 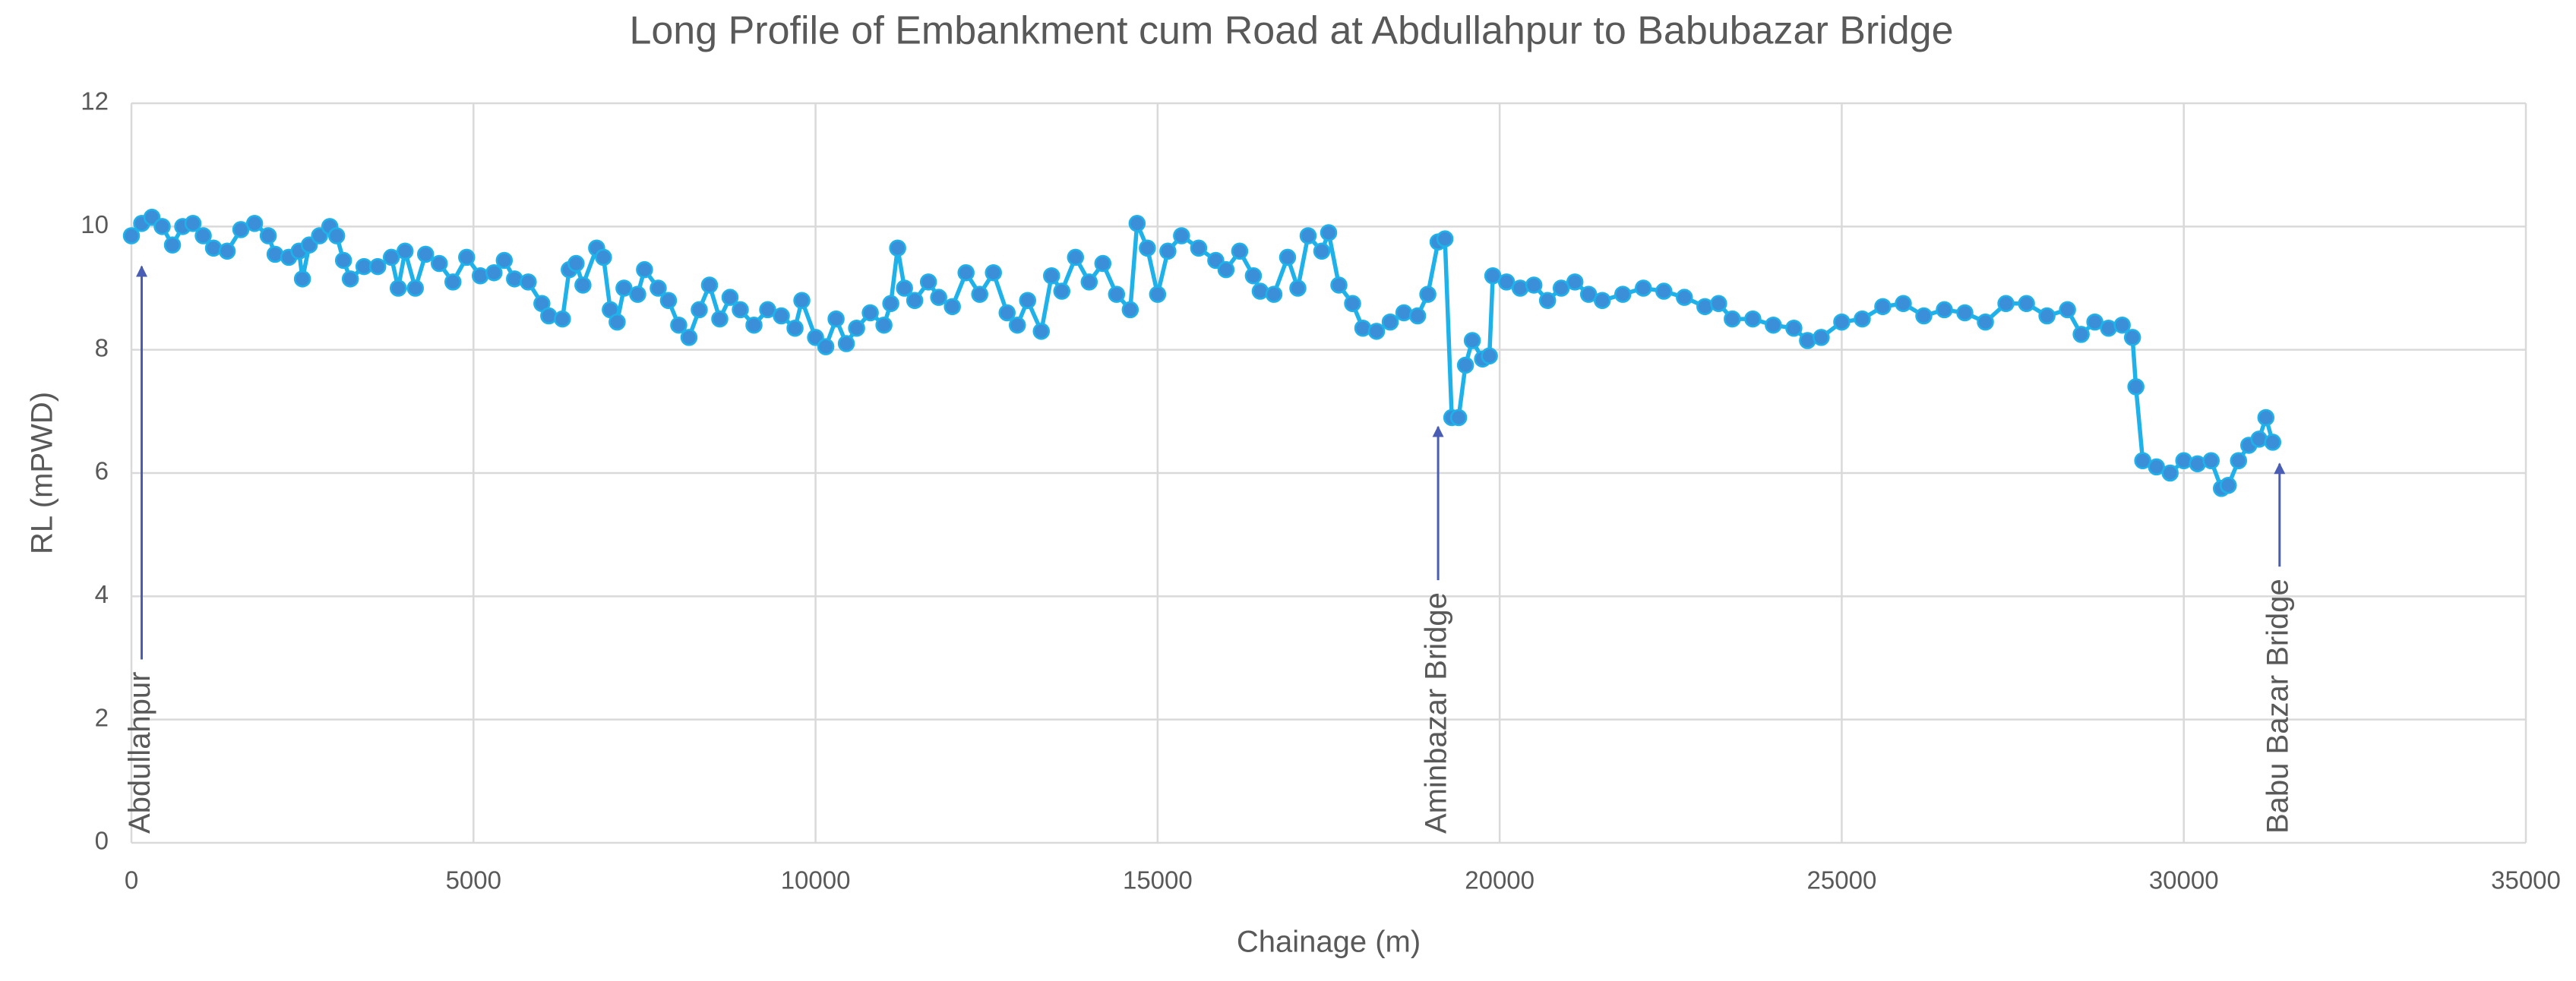 I want to click on x-axis-label: Chainage (m), so click(x=1329, y=942).